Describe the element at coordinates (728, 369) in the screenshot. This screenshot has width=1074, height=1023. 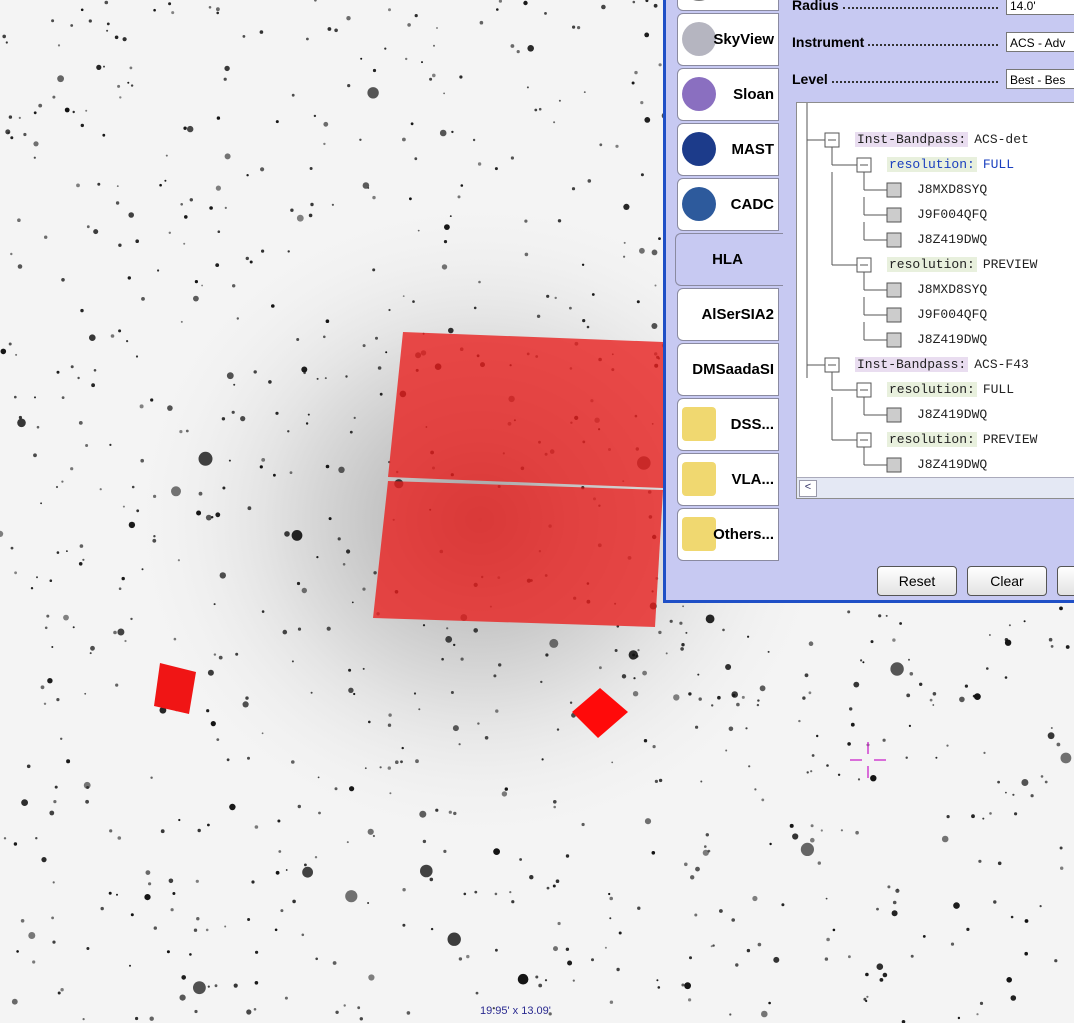
I see `tab: DMSaadaSI` at that location.